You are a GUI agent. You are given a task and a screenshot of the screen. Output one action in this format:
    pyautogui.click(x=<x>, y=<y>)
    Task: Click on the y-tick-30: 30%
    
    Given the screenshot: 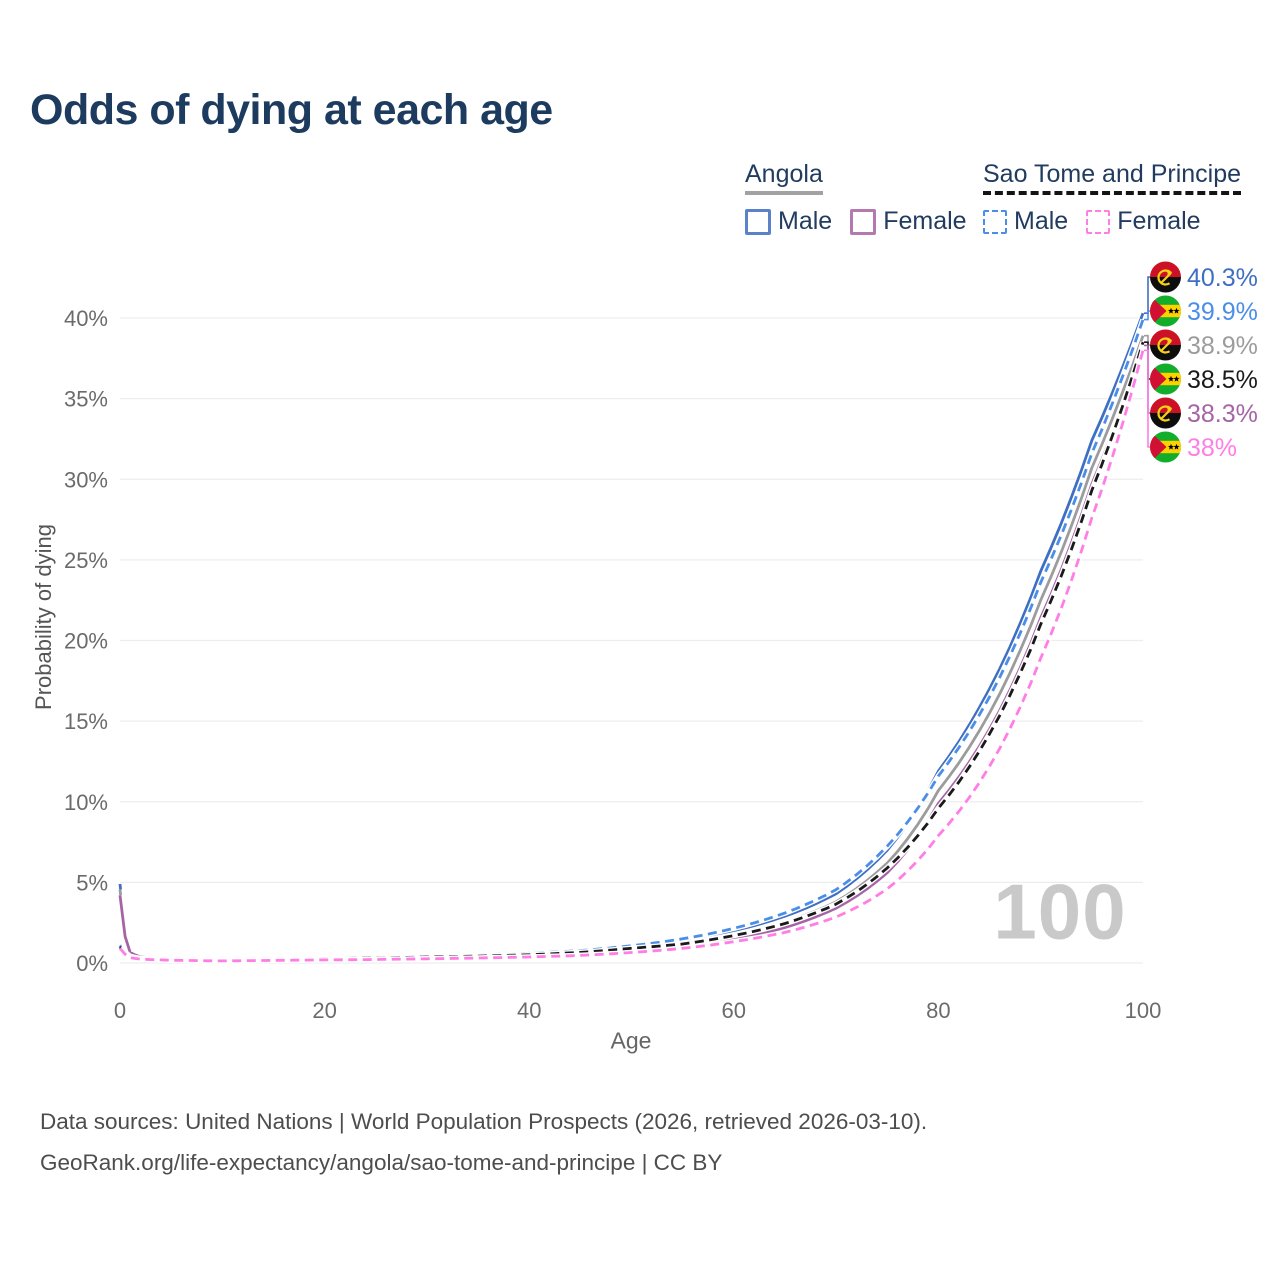 What is the action you would take?
    pyautogui.click(x=86, y=479)
    